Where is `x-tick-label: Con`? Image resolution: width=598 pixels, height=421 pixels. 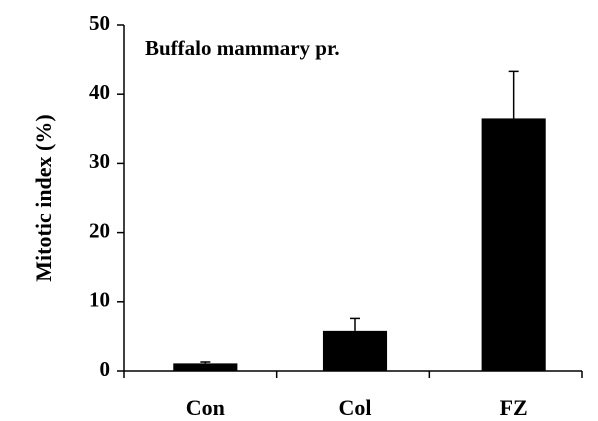 x-tick-label: Con is located at coordinates (205, 407).